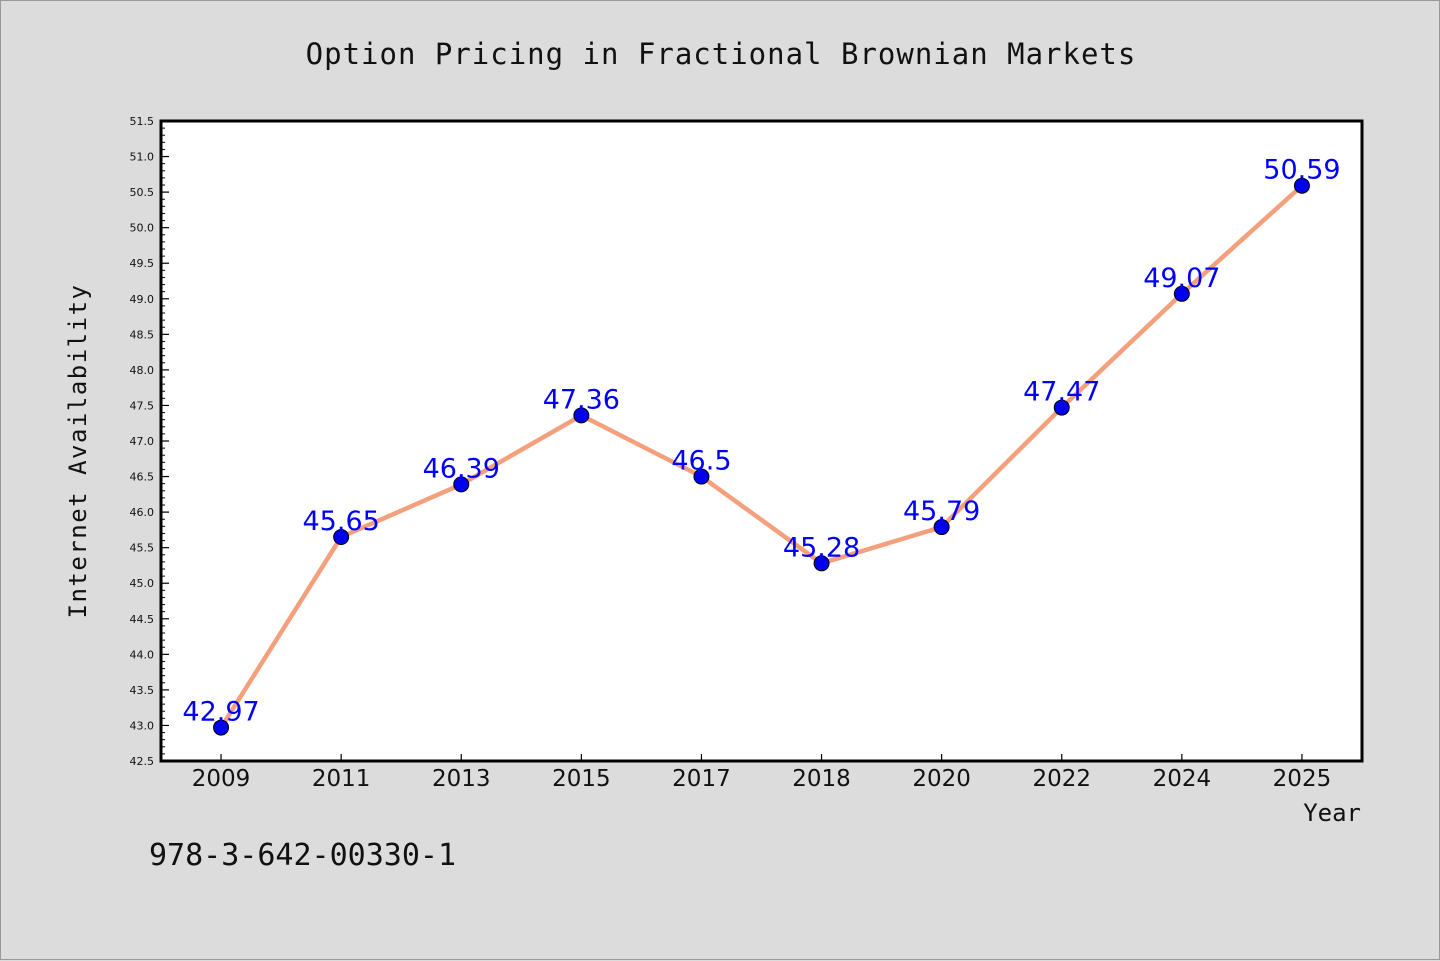  I want to click on y-tick-label: 43.0, so click(142, 725).